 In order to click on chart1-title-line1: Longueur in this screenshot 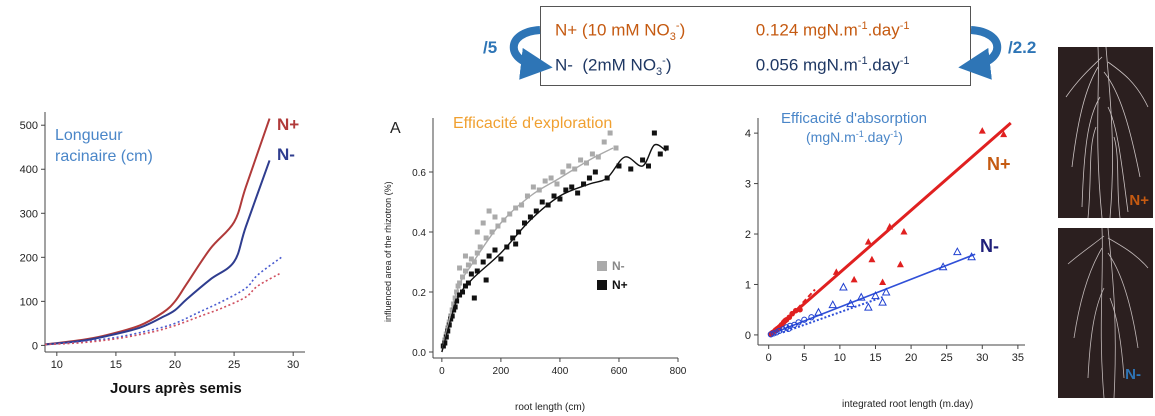, I will do `click(89, 135)`.